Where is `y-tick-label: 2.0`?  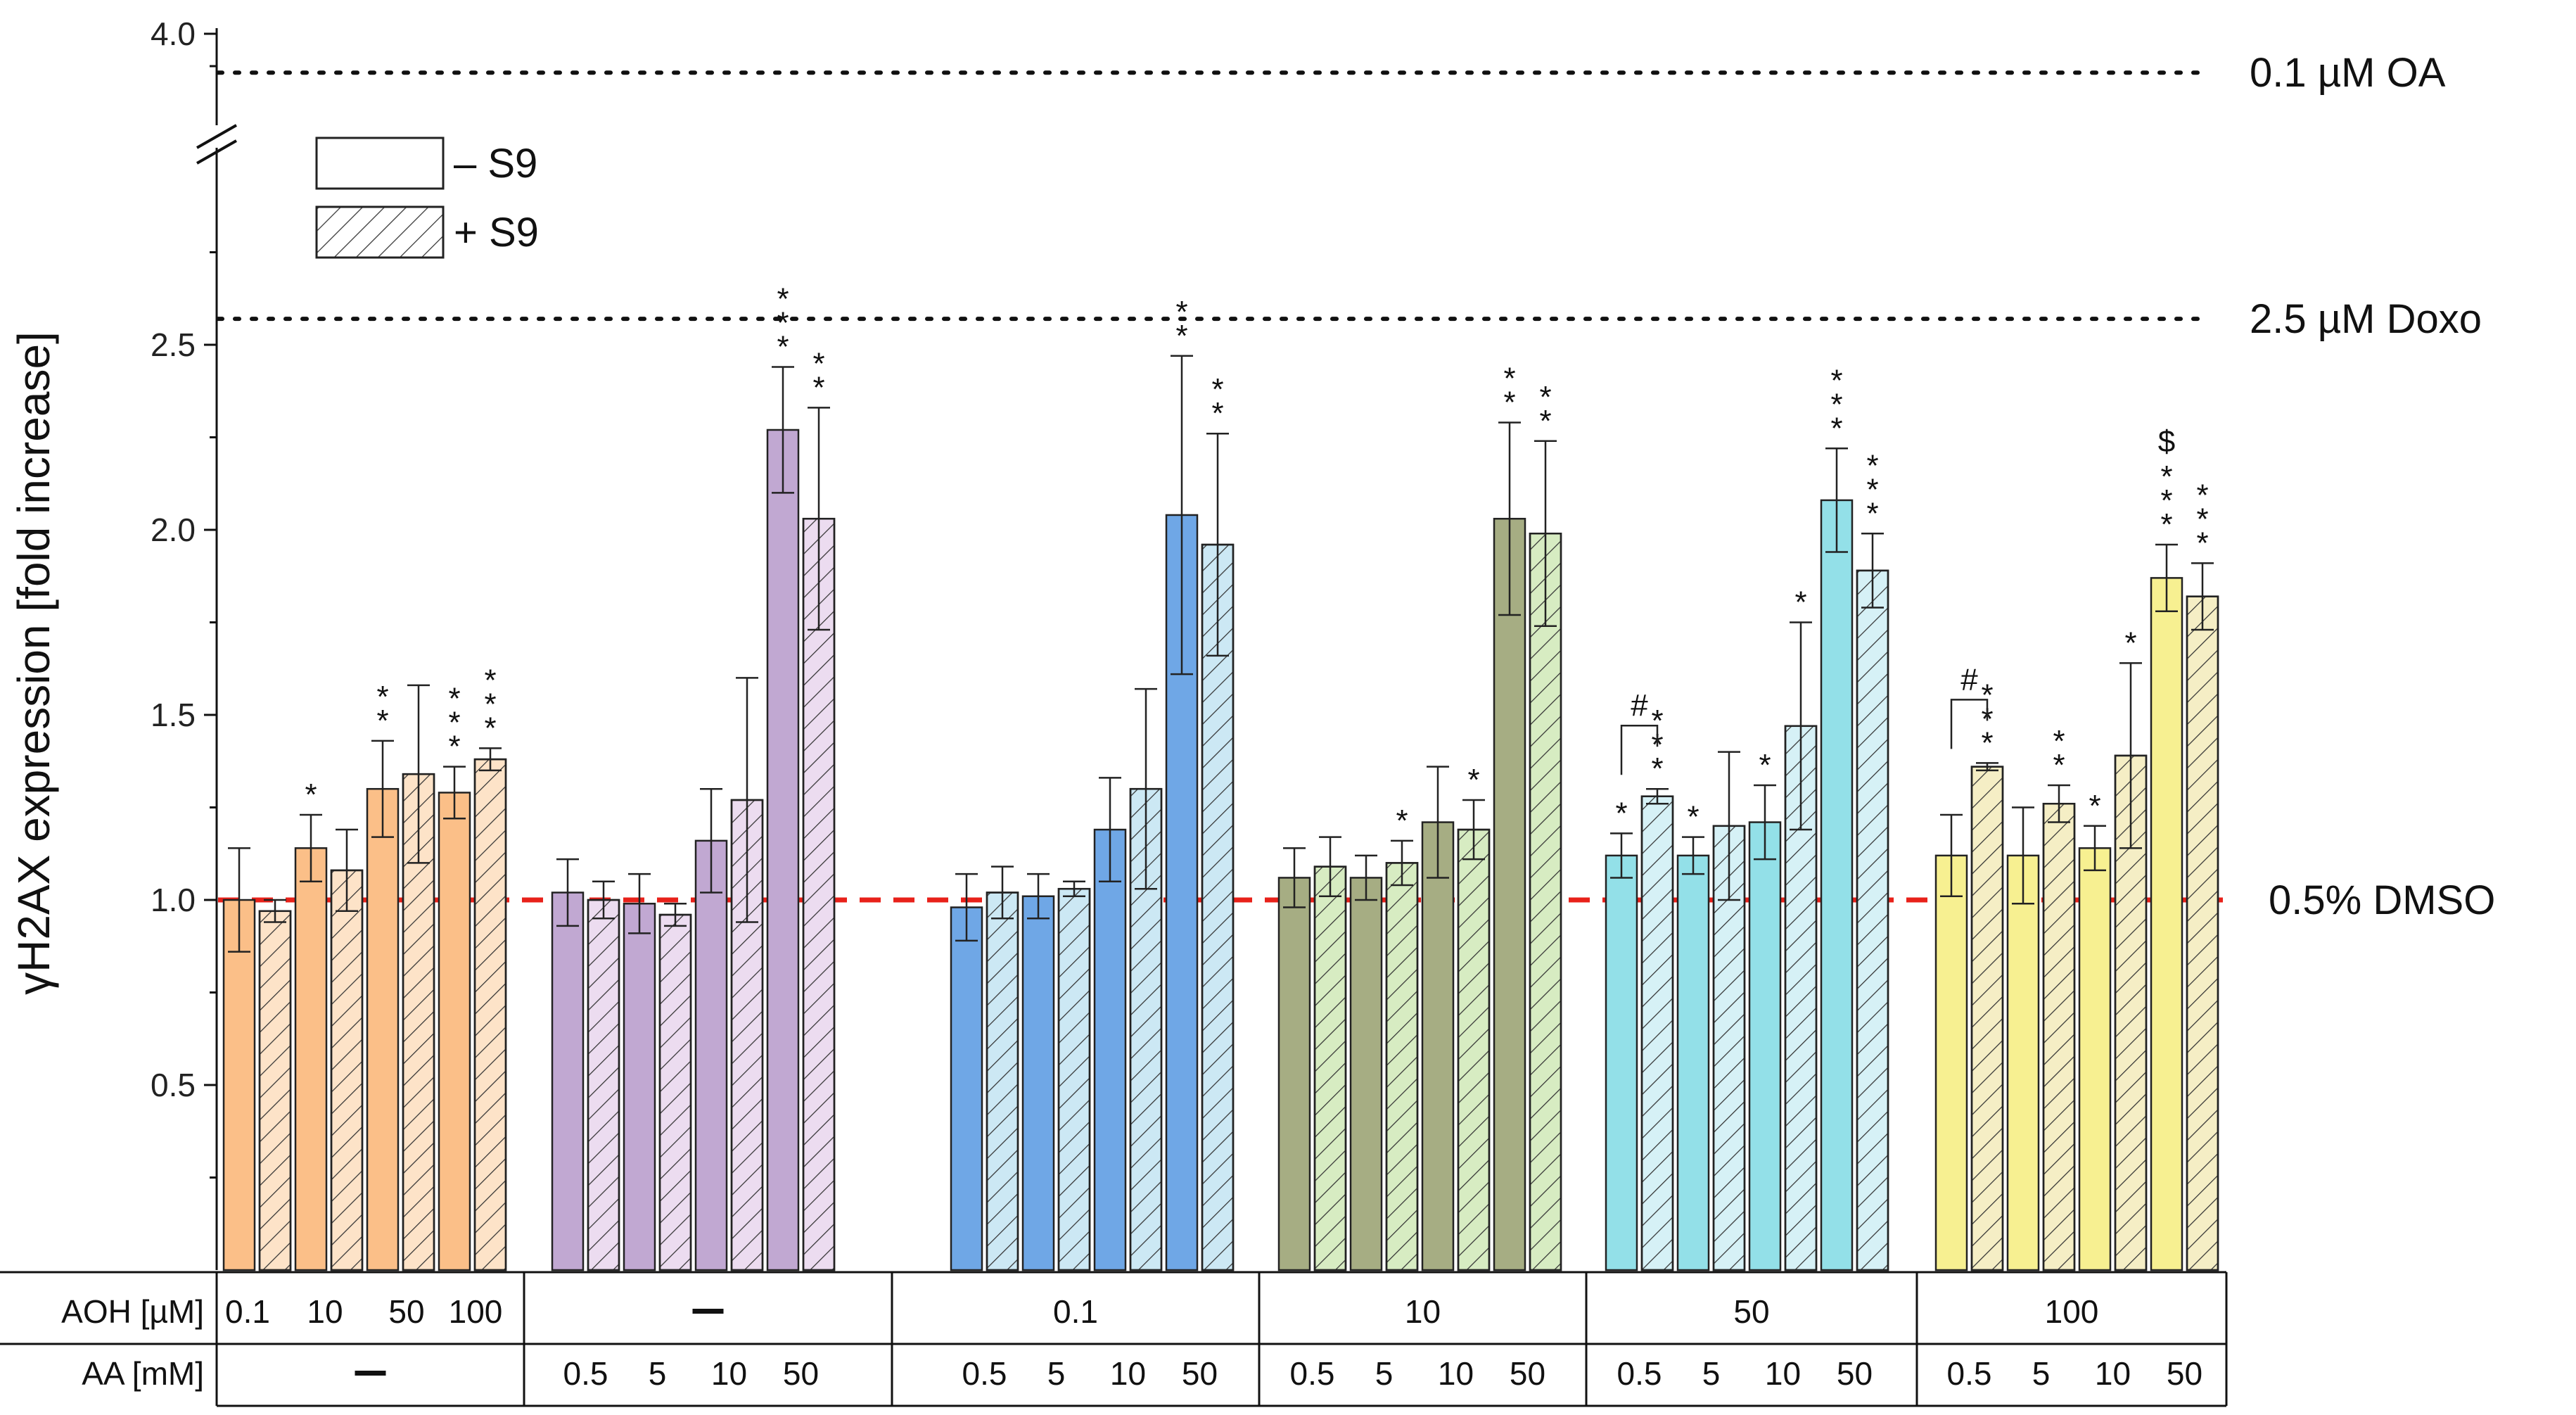 y-tick-label: 2.0 is located at coordinates (173, 530).